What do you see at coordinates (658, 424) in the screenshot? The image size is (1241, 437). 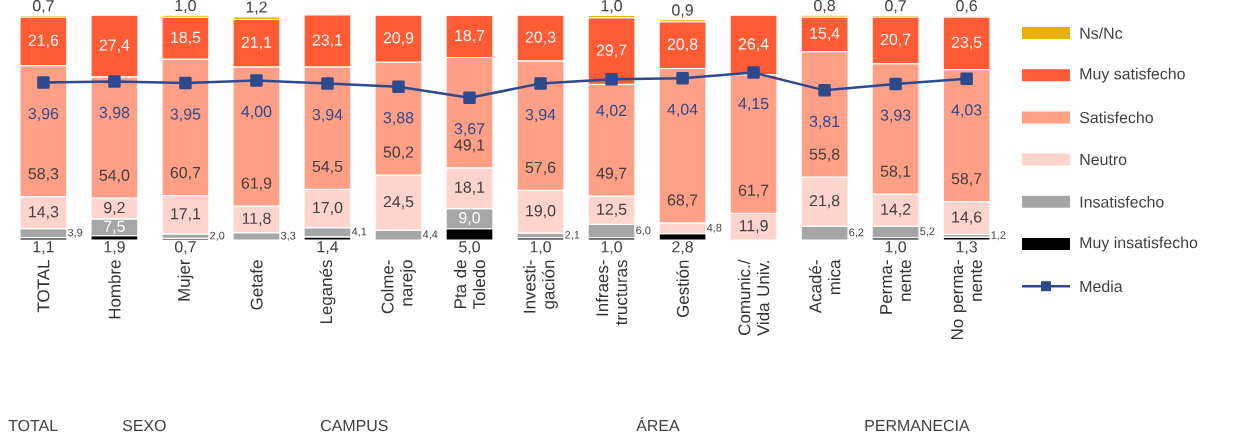 I see `text: ÁREA` at bounding box center [658, 424].